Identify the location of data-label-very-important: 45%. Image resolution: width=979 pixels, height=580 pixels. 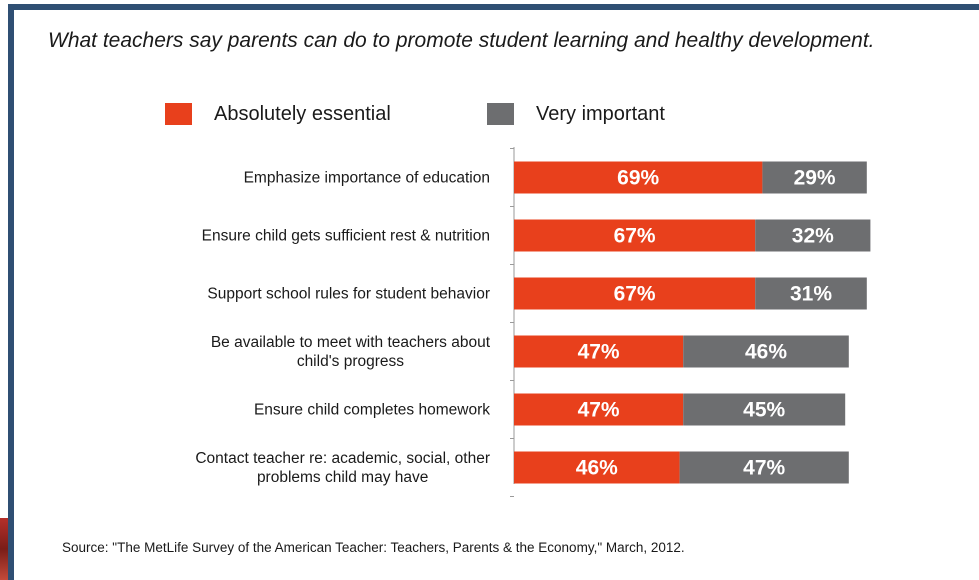
(764, 410).